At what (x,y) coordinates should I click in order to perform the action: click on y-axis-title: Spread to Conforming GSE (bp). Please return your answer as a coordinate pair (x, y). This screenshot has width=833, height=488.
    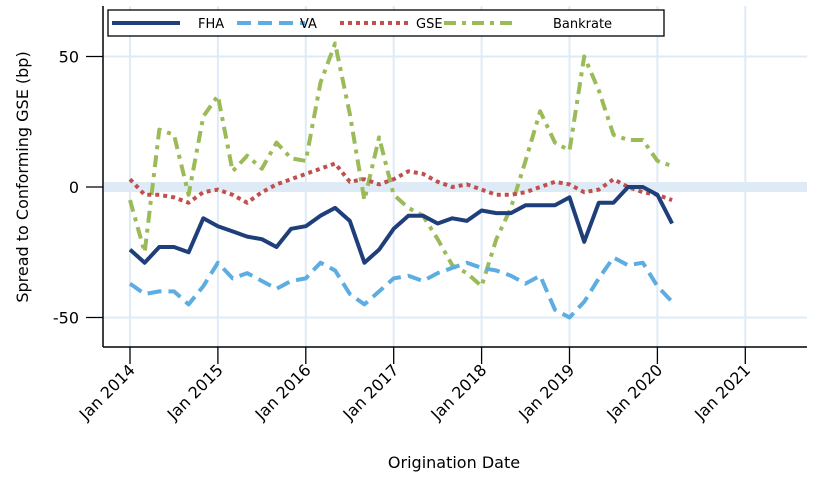
    Looking at the image, I should click on (22, 176).